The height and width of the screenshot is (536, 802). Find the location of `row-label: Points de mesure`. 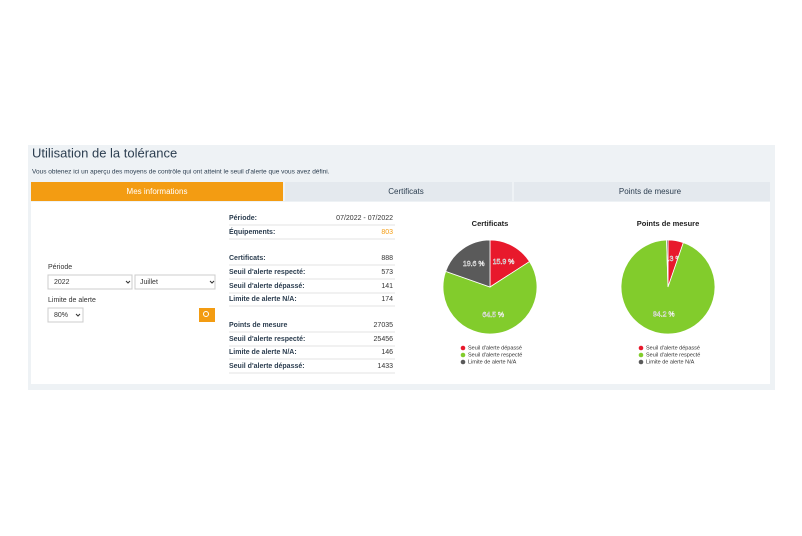

row-label: Points de mesure is located at coordinates (258, 325).